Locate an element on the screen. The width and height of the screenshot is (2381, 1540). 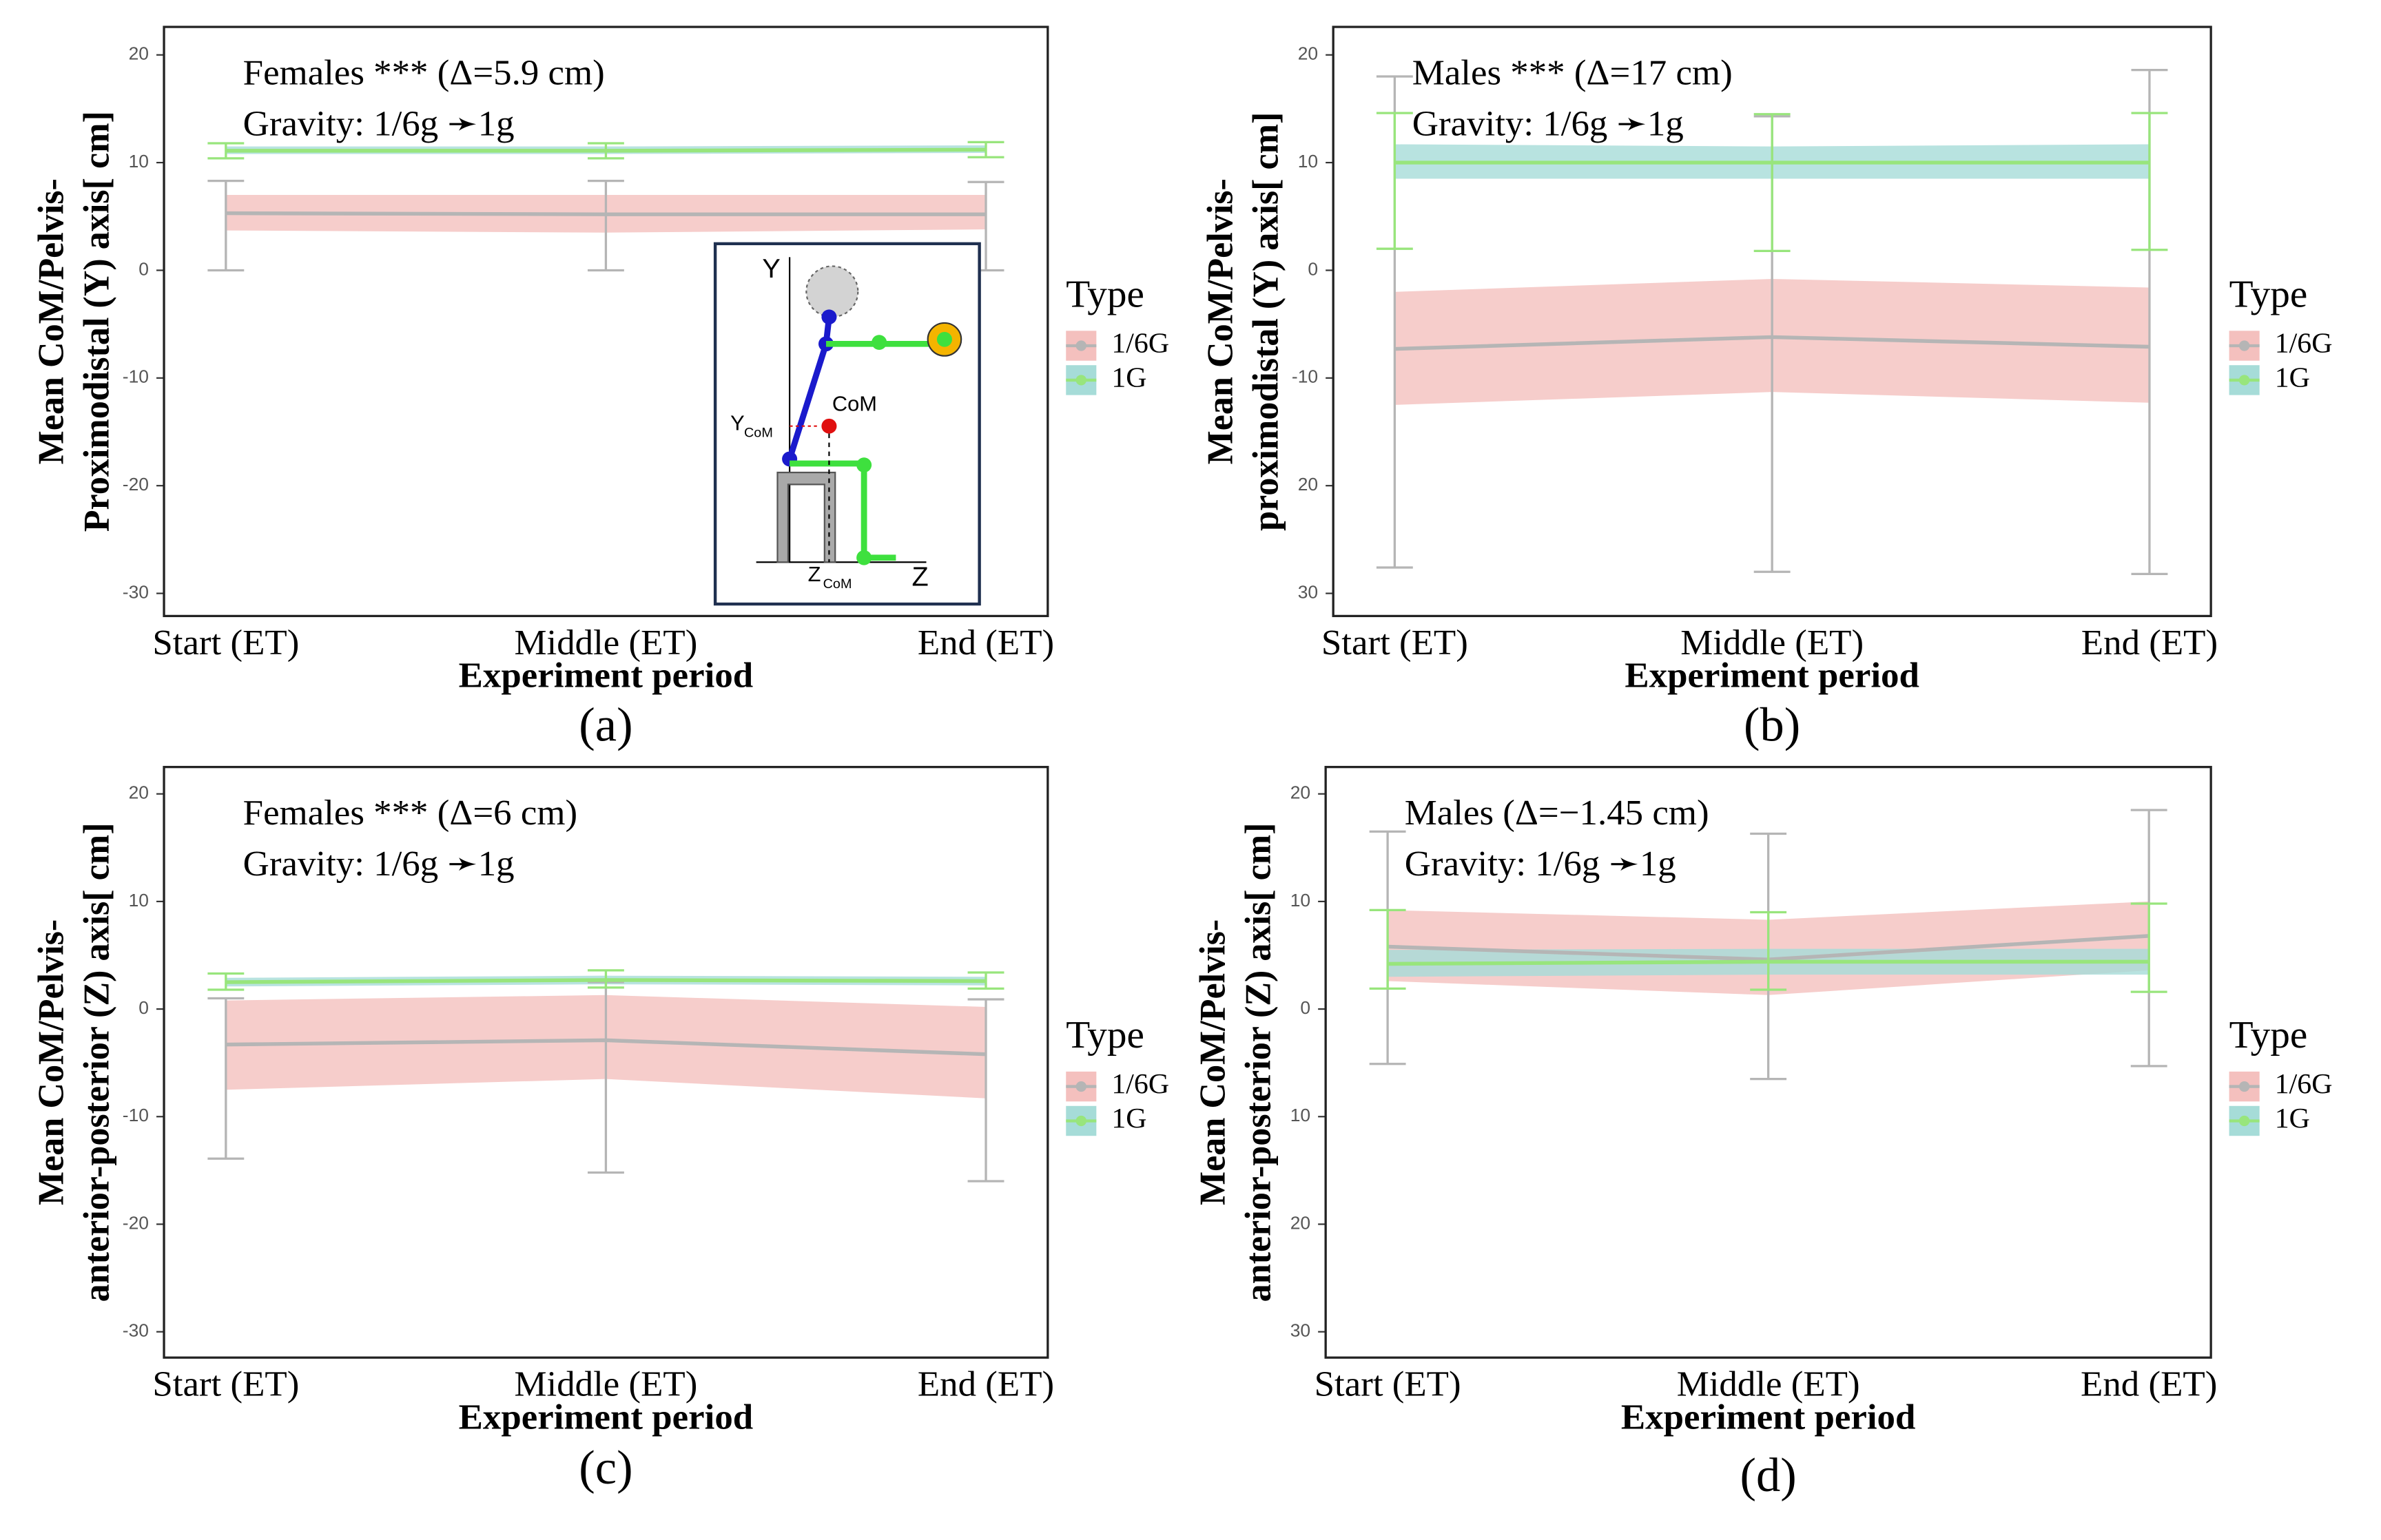
panel-caption: (a) is located at coordinates (606, 725).